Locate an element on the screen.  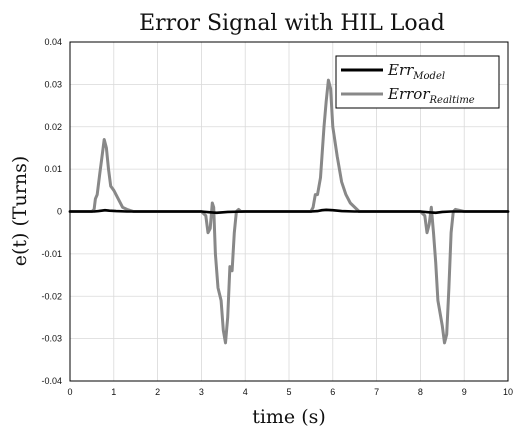
legend-label-model-sub: Model is located at coordinates (428, 76).